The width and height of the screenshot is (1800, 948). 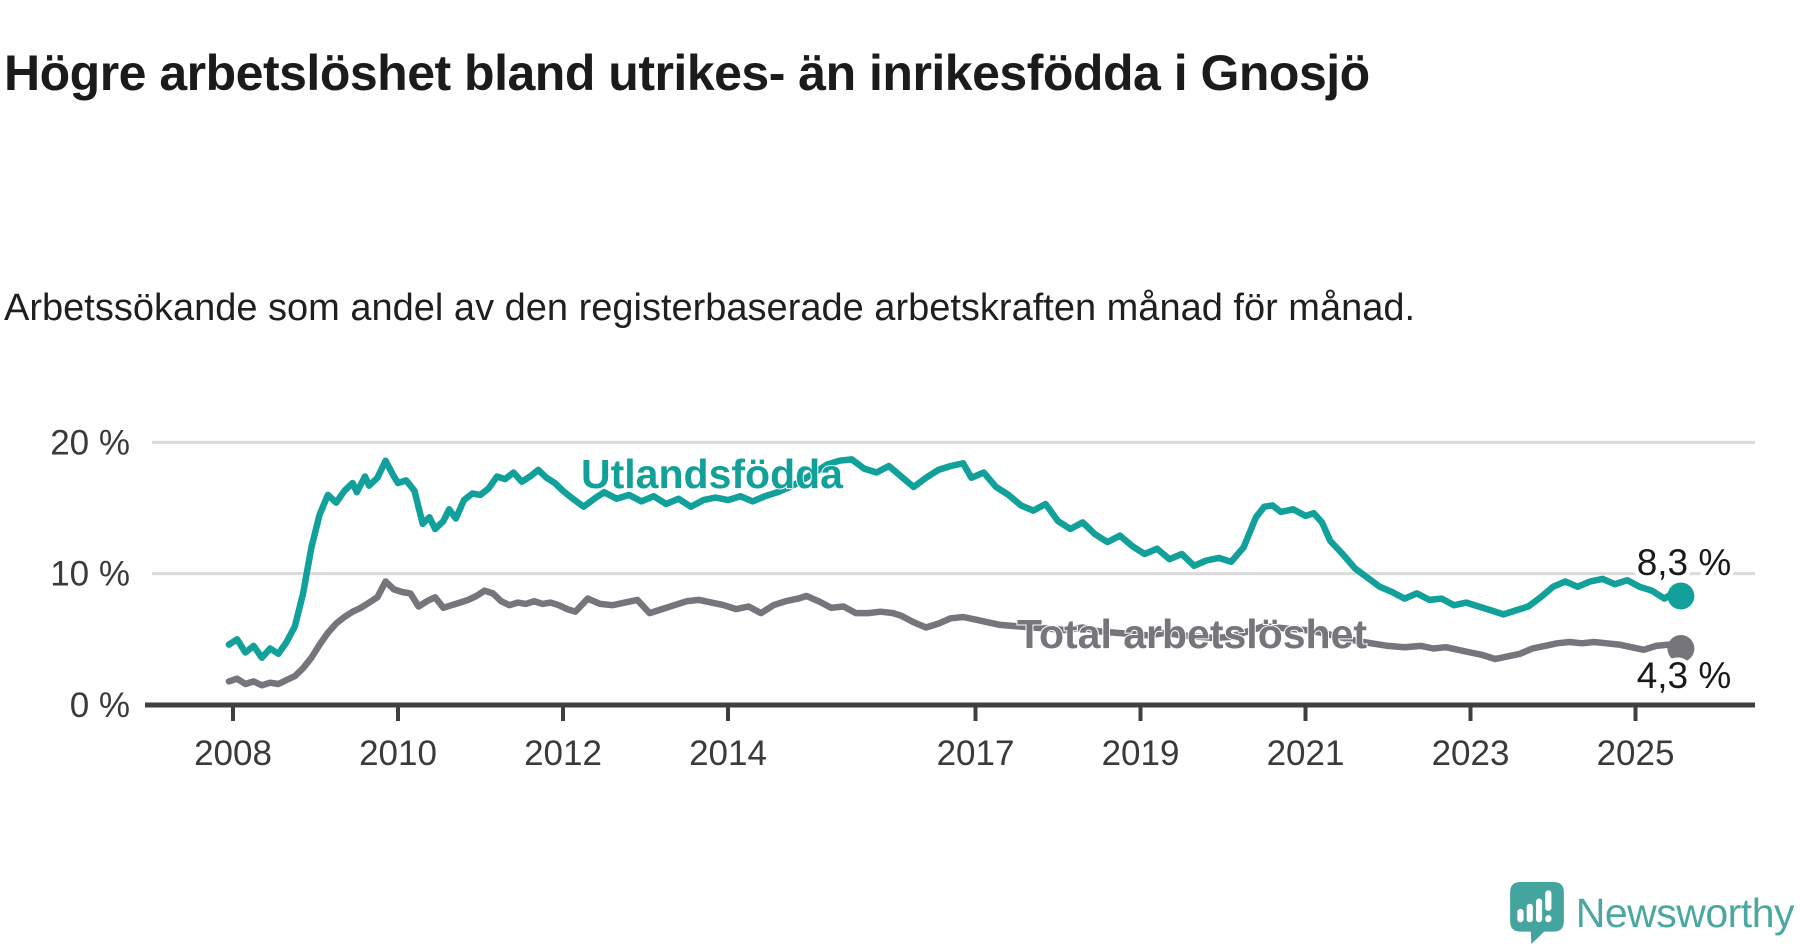 I want to click on series-label-utlandsfodda: Utlandsfödda, so click(x=712, y=474).